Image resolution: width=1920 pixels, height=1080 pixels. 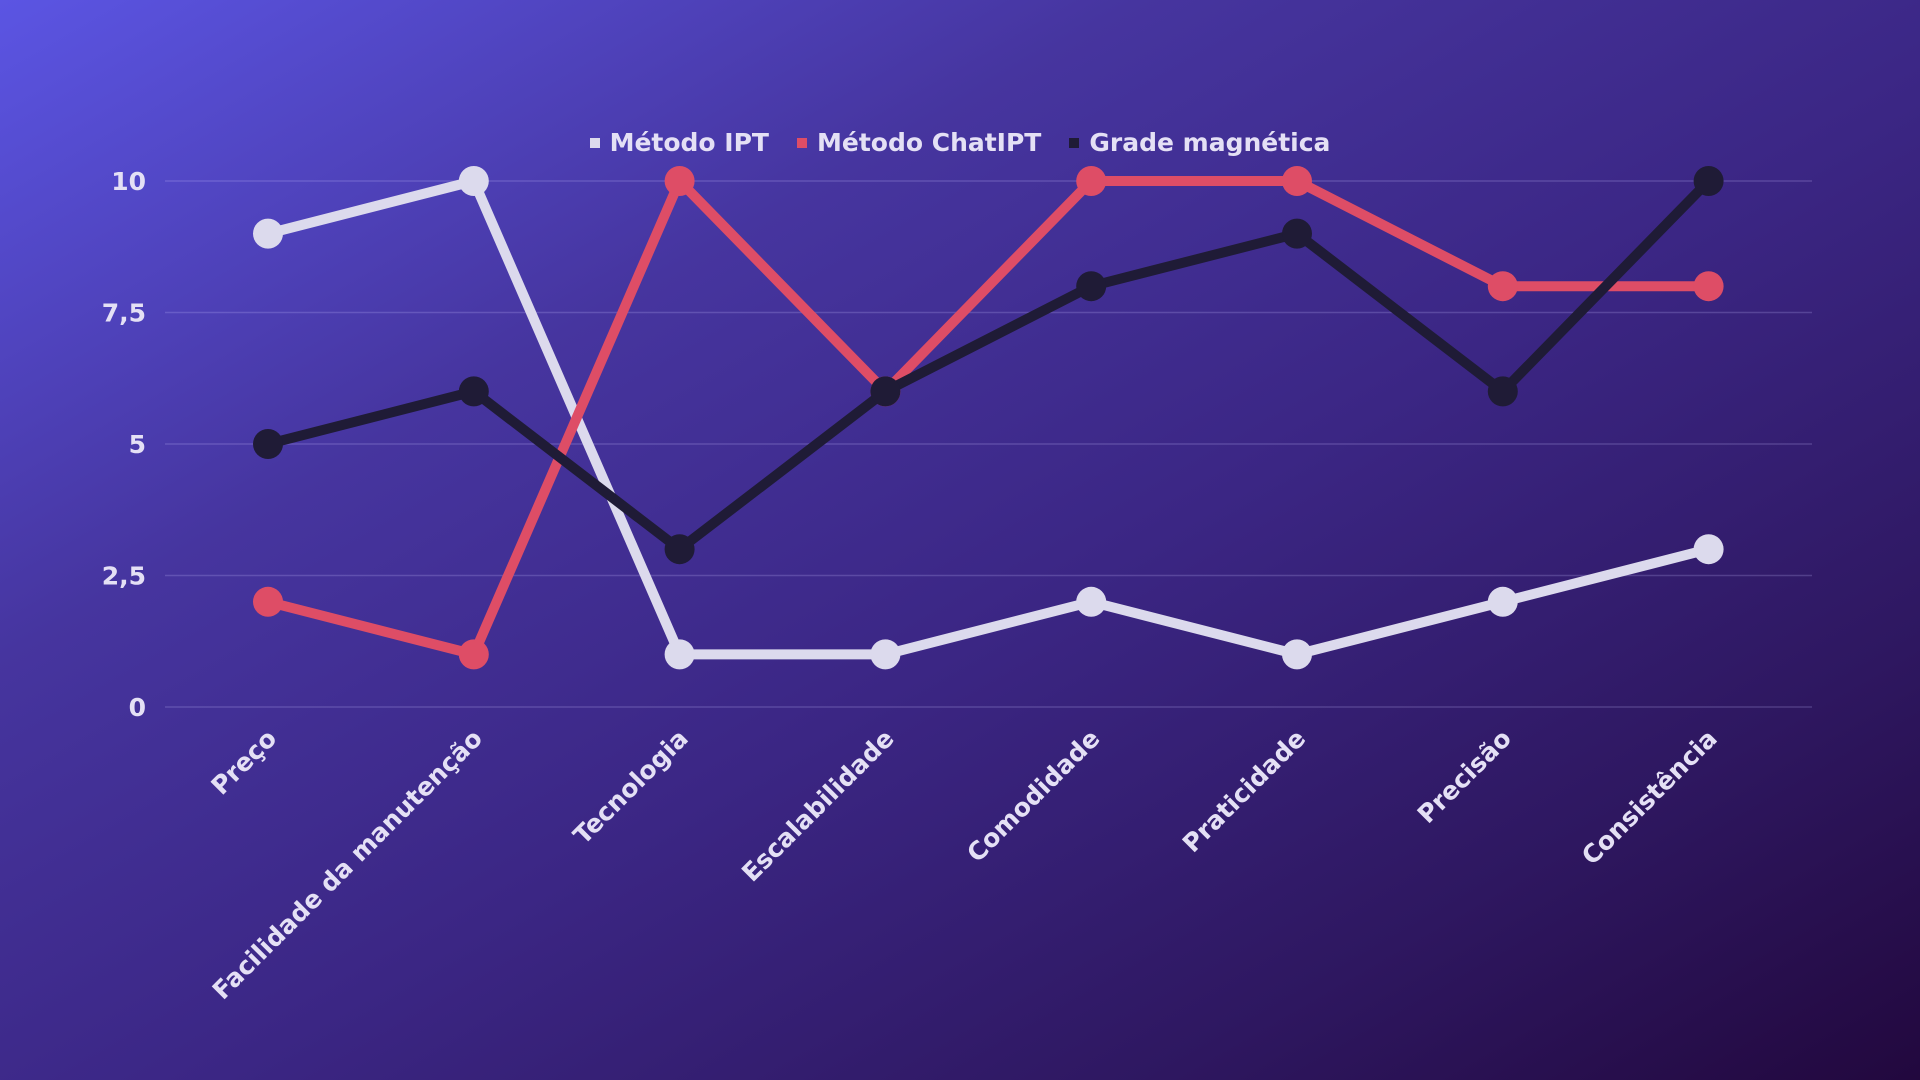 I want to click on legend-label-metodo-ipt: Método IPT, so click(x=689, y=142).